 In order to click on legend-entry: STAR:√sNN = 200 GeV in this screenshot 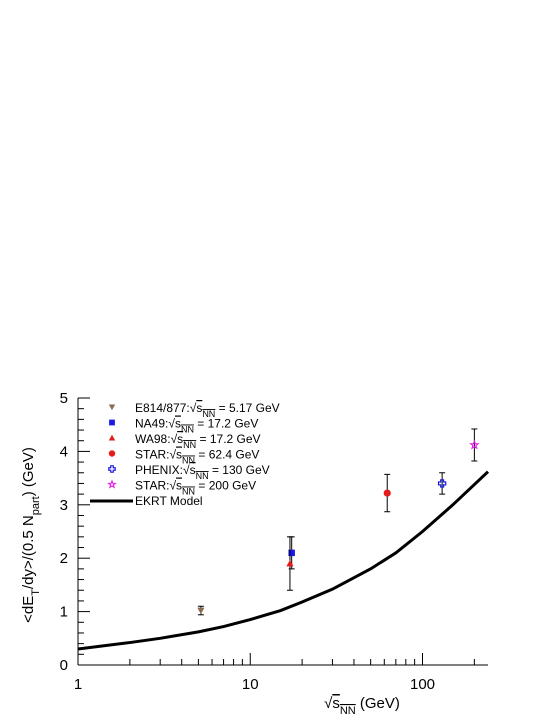, I will do `click(181, 488)`.